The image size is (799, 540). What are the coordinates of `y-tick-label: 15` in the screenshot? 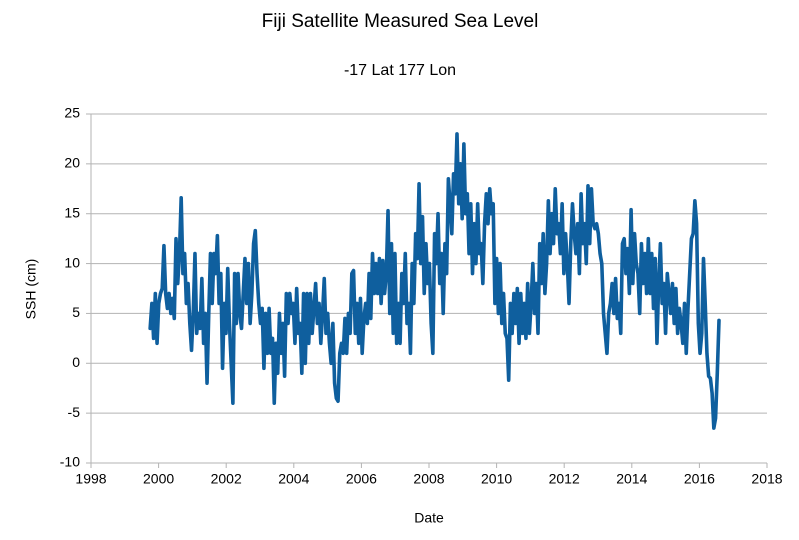 It's located at (72, 212).